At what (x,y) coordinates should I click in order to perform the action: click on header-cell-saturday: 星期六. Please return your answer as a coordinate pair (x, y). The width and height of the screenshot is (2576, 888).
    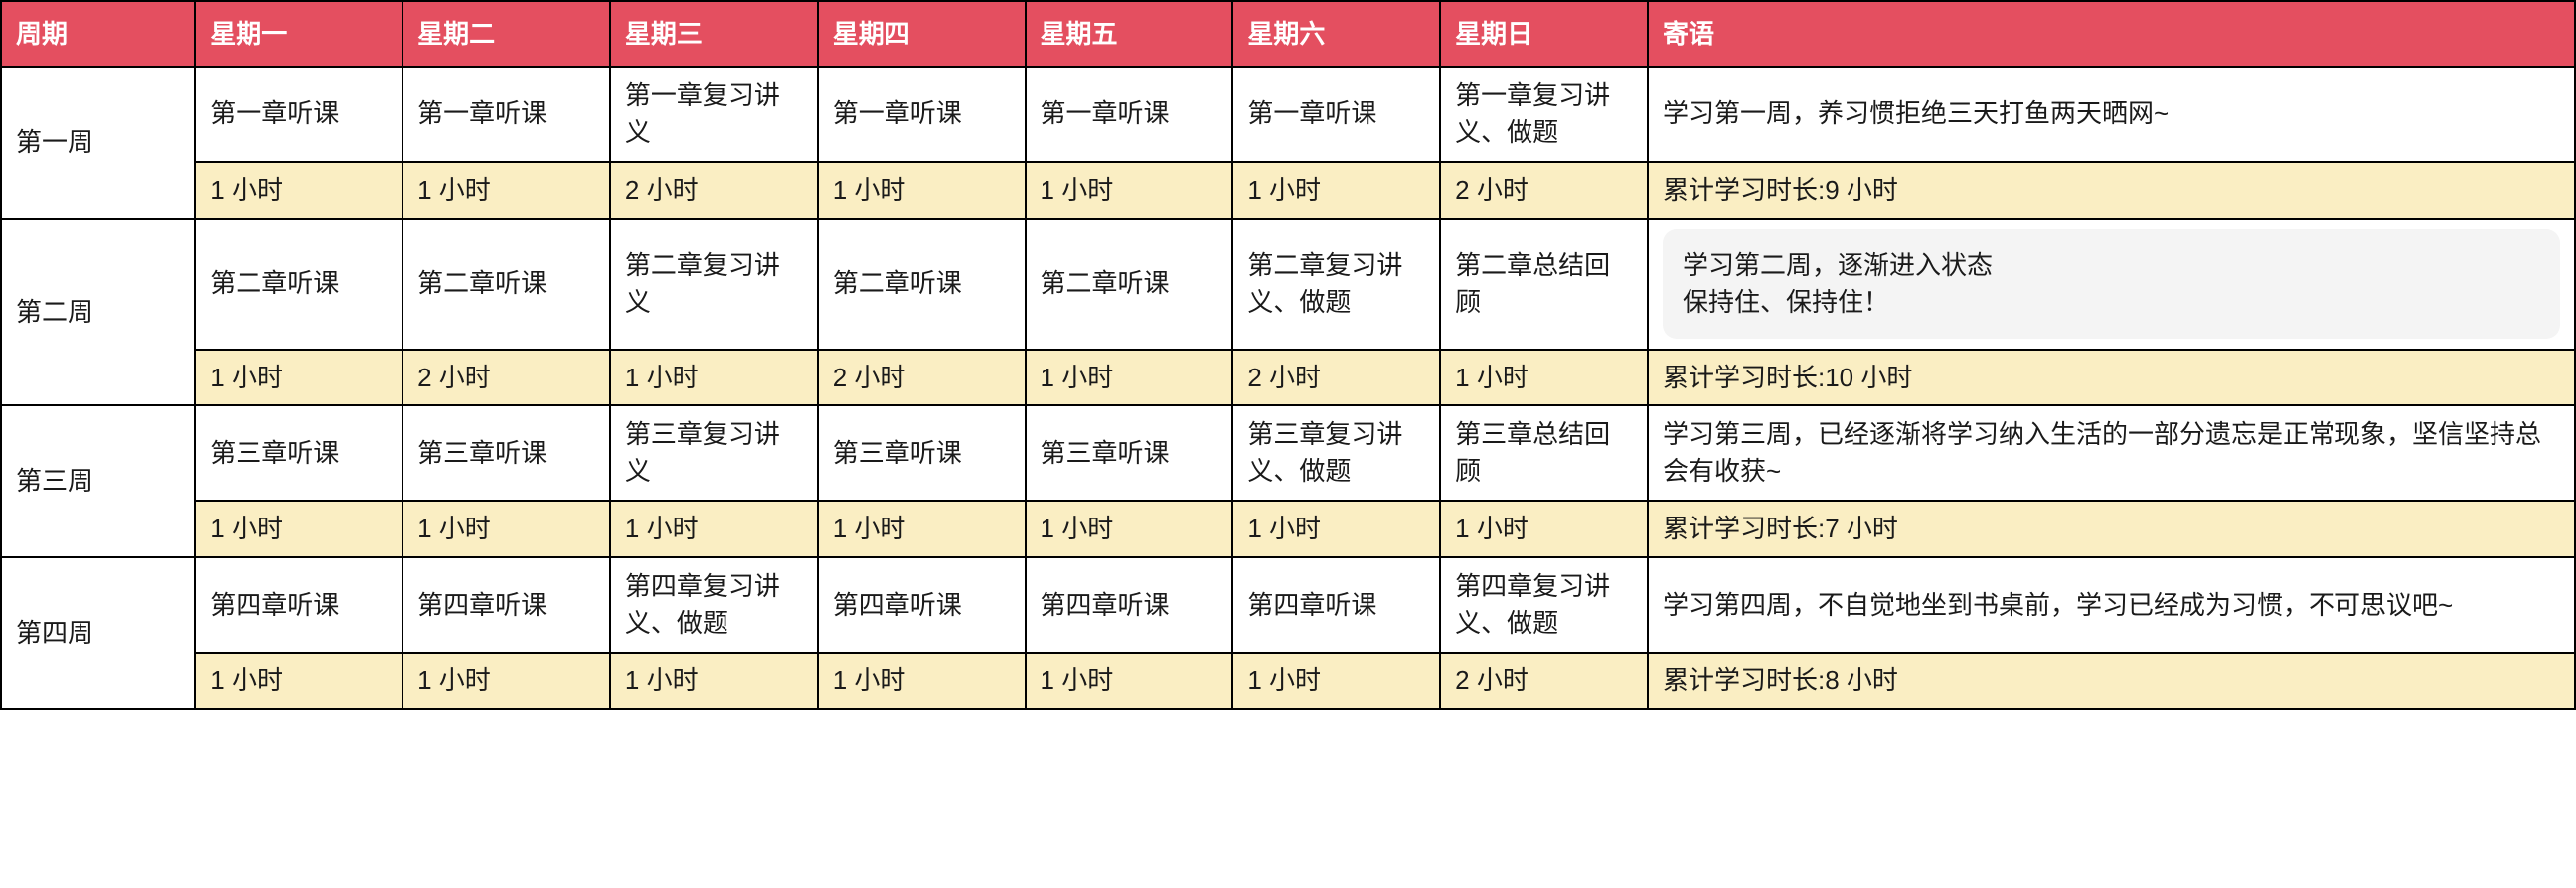
    Looking at the image, I should click on (1336, 34).